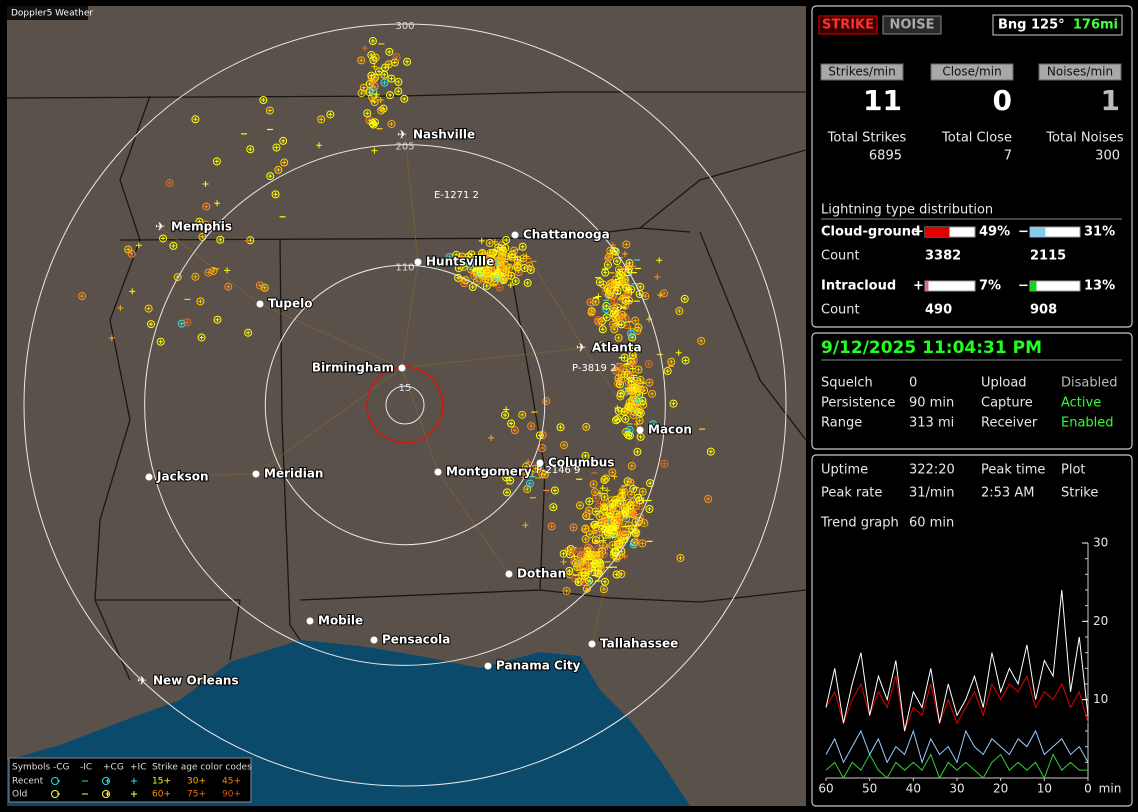  What do you see at coordinates (1084, 138) in the screenshot?
I see `total-label: Total Noises` at bounding box center [1084, 138].